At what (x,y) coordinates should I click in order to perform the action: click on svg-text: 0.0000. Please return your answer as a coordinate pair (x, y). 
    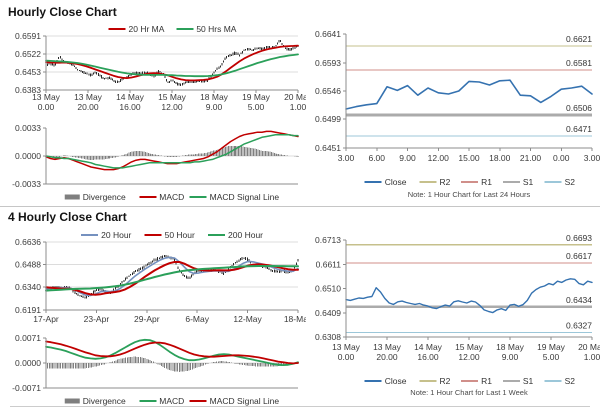
    Looking at the image, I should click on (28, 363).